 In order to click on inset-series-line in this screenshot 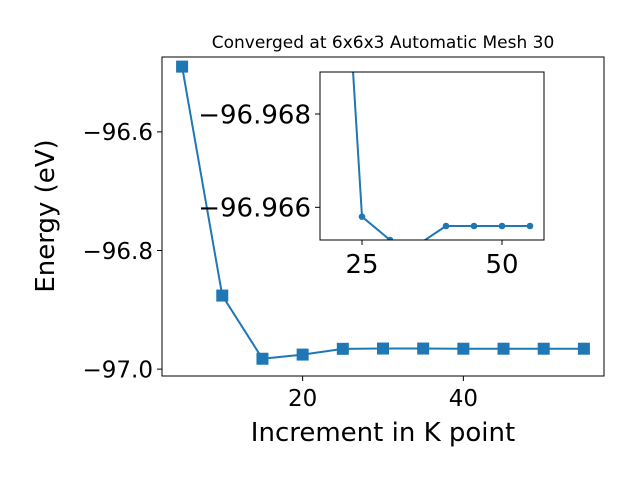, I will do `click(441, 156)`.